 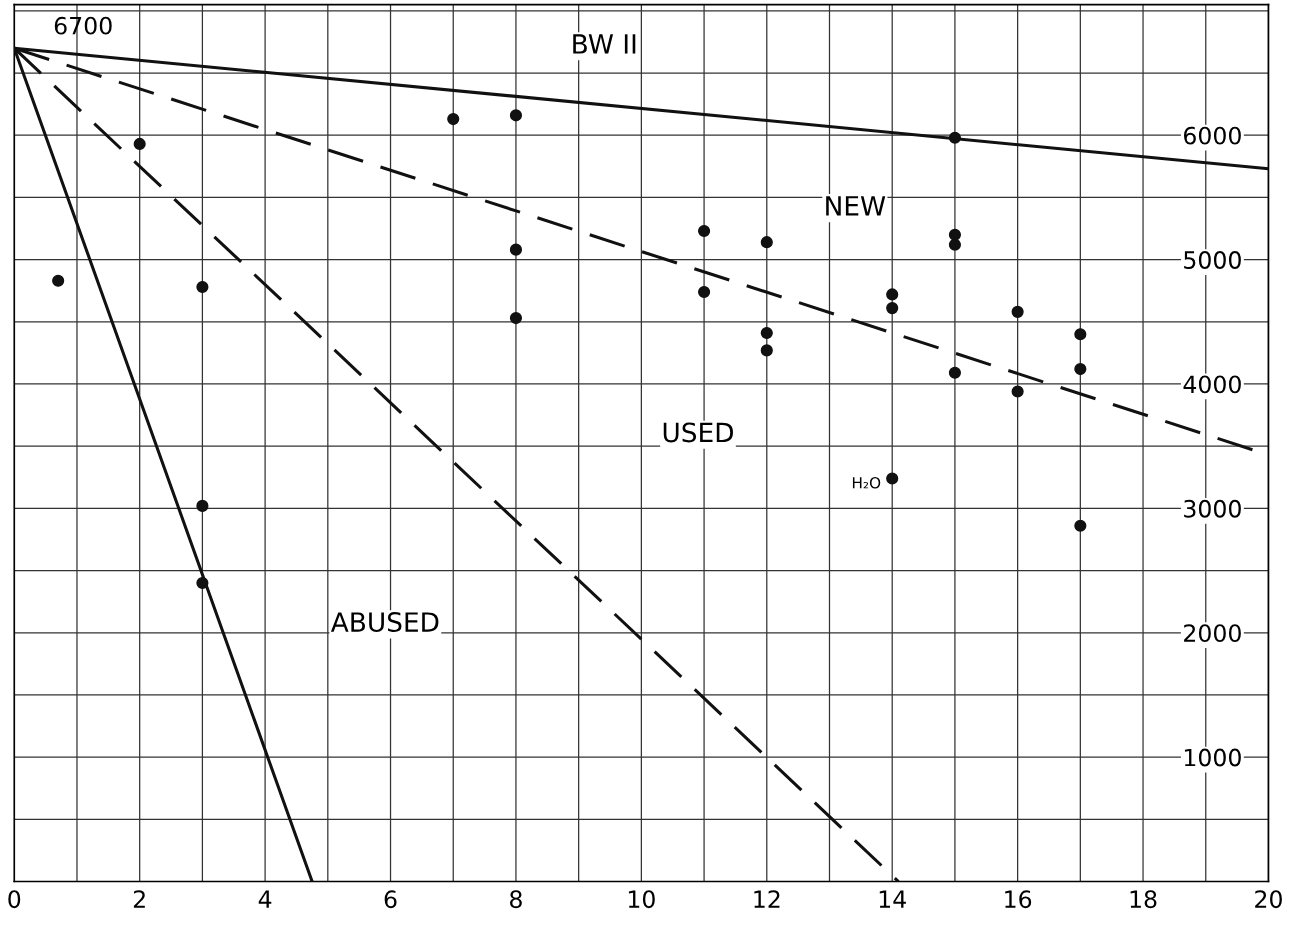 What do you see at coordinates (516, 899) in the screenshot?
I see `x-tick-label: 8` at bounding box center [516, 899].